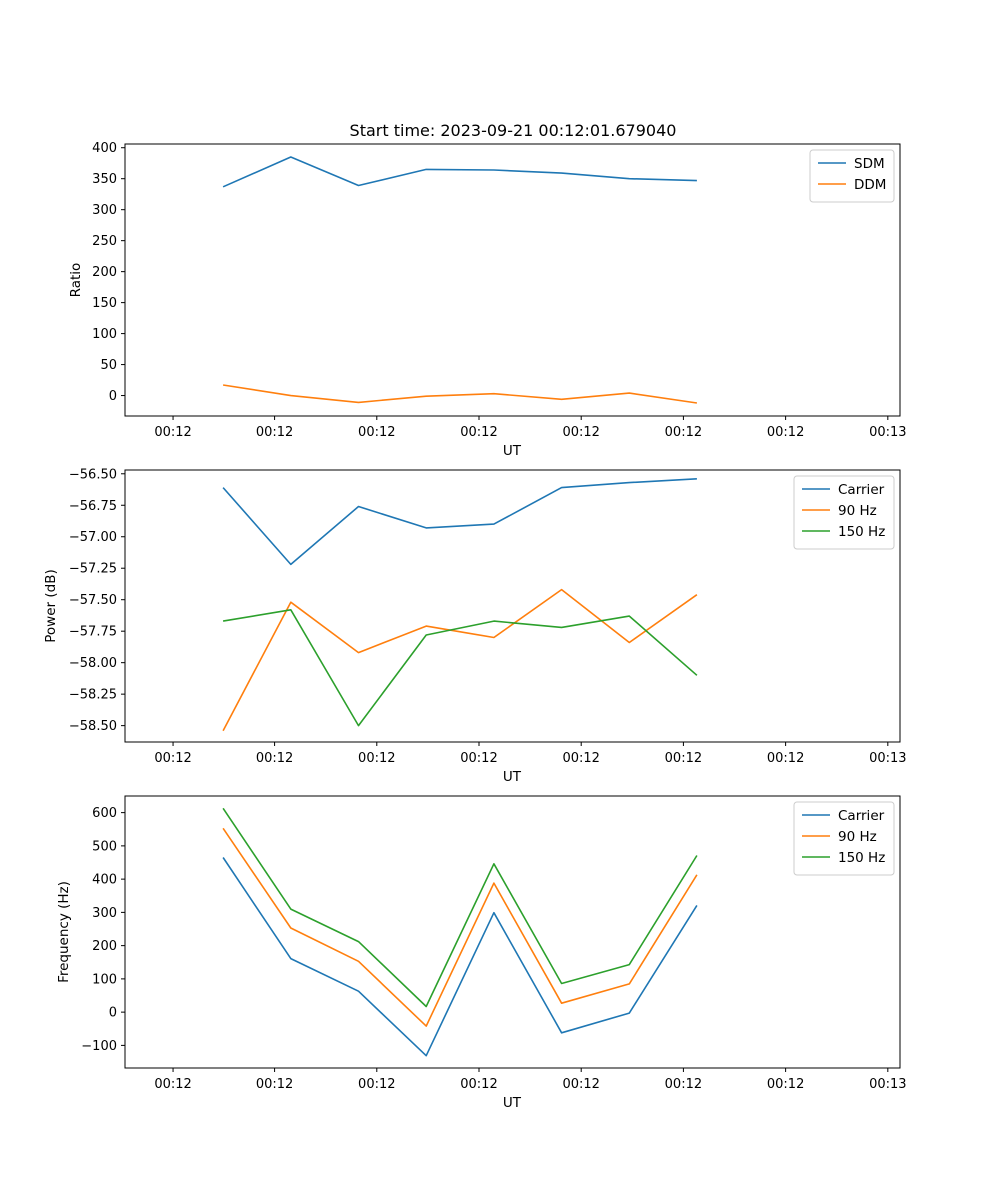  Describe the element at coordinates (93, 506) in the screenshot. I see `y-tick-label: −56.75` at that location.